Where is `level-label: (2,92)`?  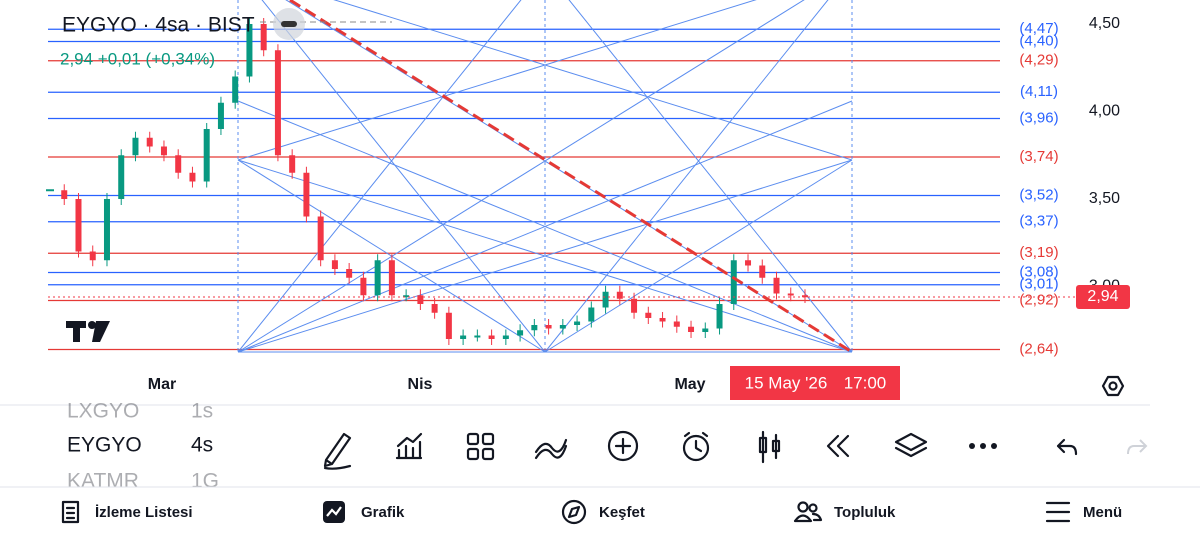 level-label: (2,92) is located at coordinates (1038, 299).